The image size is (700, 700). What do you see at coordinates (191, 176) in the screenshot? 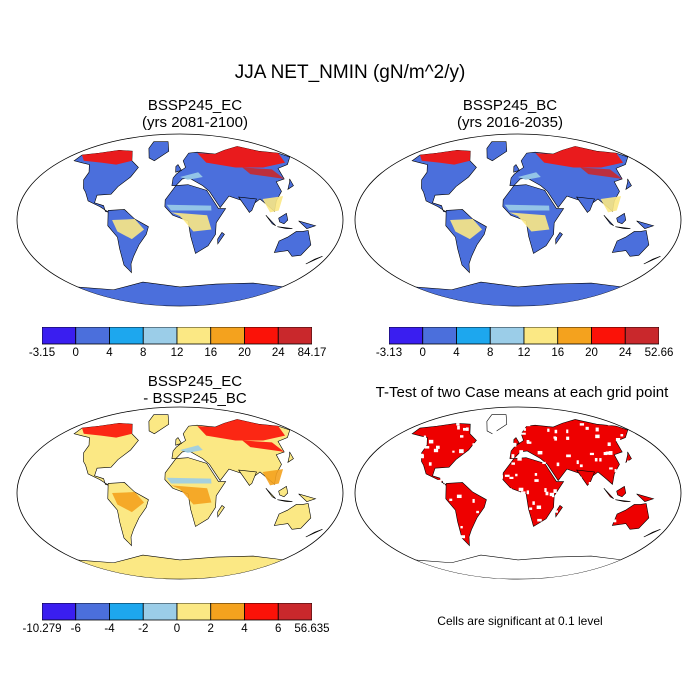
I see `midEU-region` at bounding box center [191, 176].